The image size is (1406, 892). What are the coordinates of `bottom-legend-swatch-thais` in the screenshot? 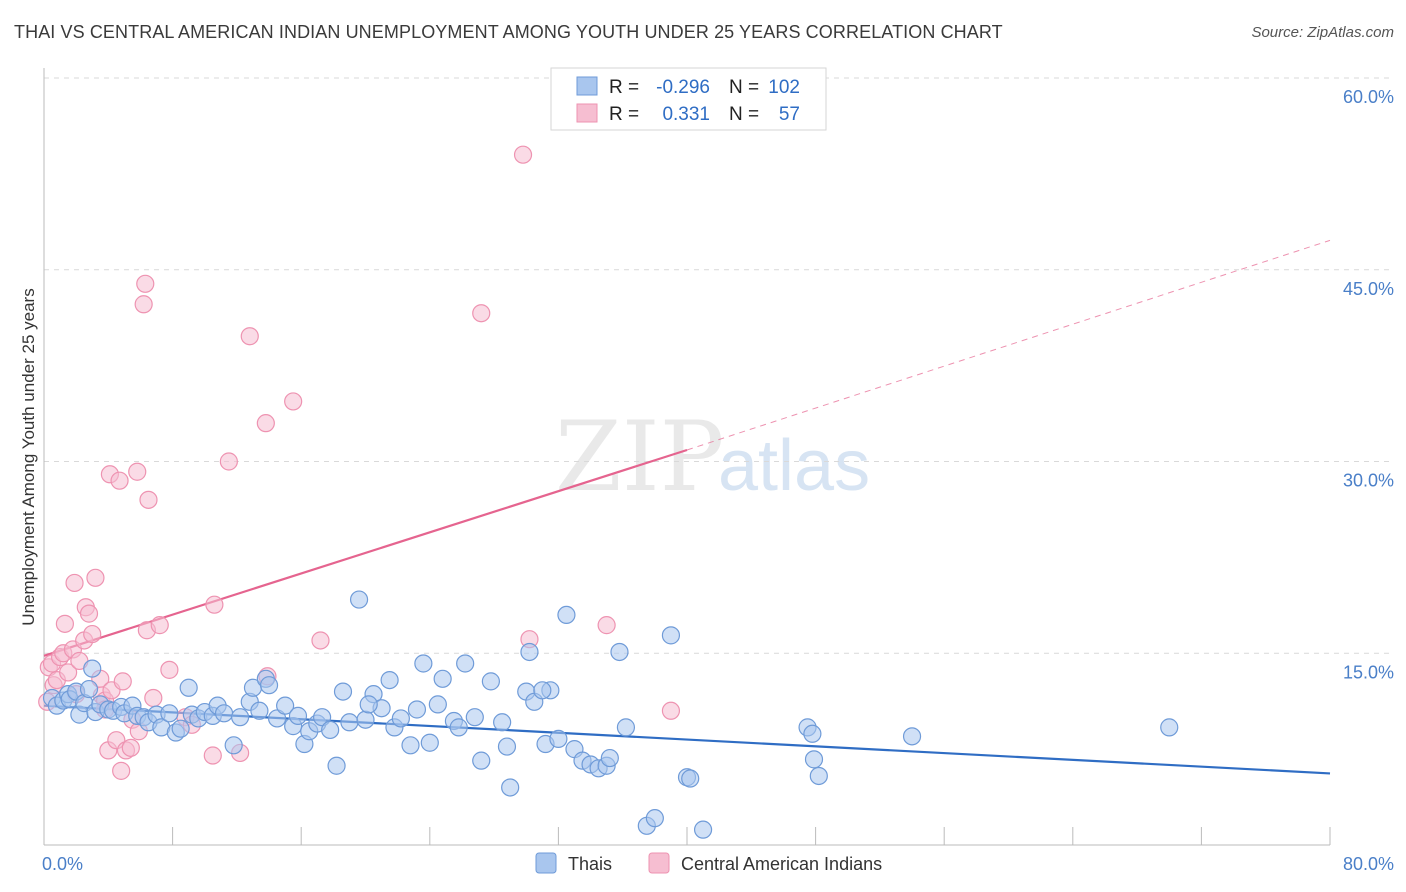 It's located at (546, 863).